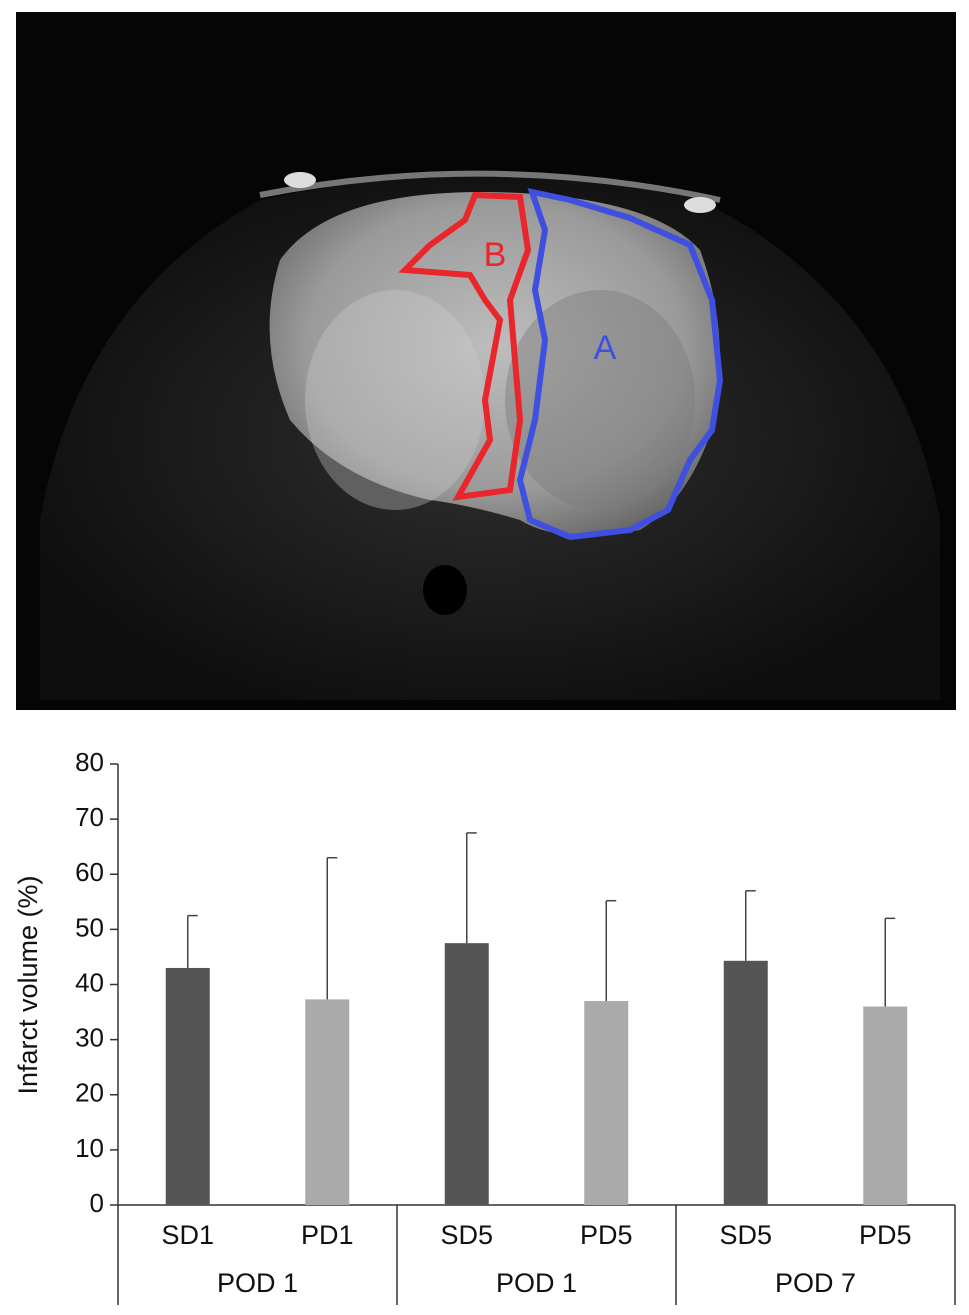 This screenshot has height=1315, width=969. Describe the element at coordinates (327, 1235) in the screenshot. I see `x-tick-label: PD1` at that location.